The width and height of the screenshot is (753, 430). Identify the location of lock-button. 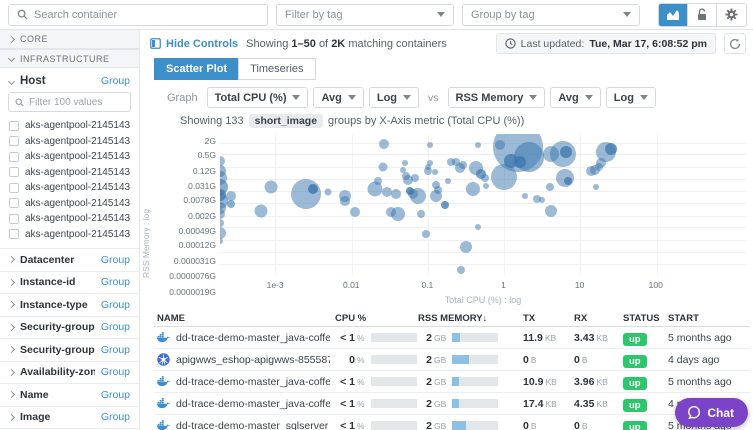
(702, 14).